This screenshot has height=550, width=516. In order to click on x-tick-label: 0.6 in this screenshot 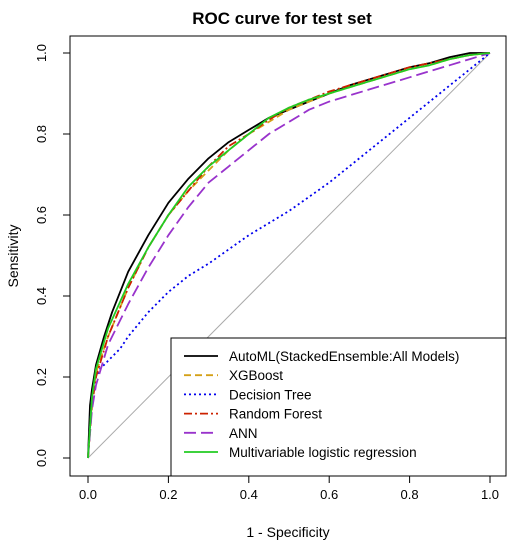, I will do `click(329, 494)`.